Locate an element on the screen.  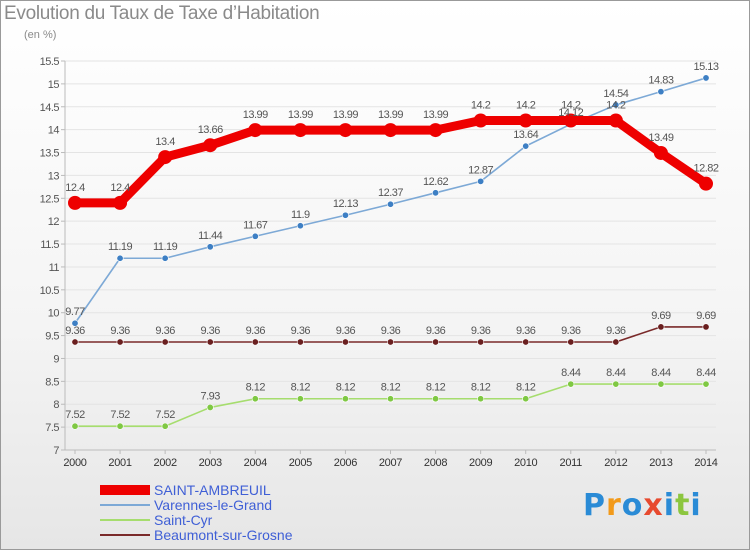
y-tick-label: 15.5 is located at coordinates (50, 62).